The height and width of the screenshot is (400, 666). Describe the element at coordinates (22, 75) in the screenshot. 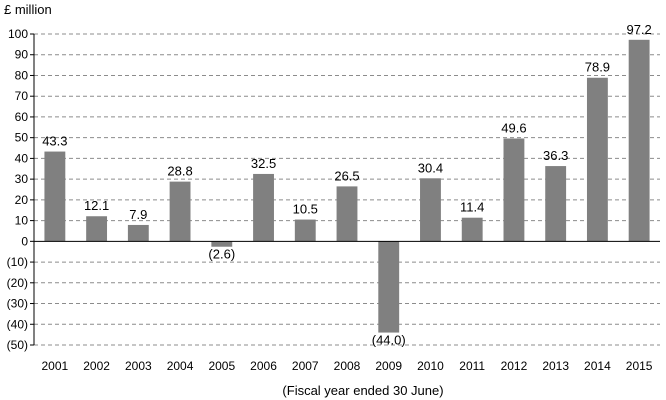

I see `y-tick-label: 80` at that location.